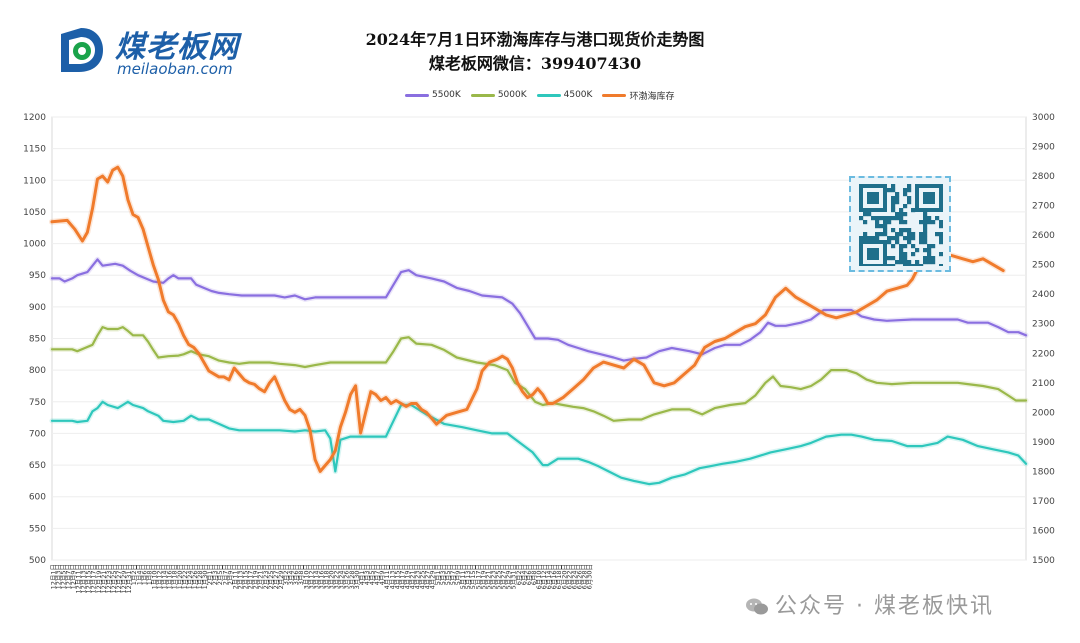  Describe the element at coordinates (79, 579) in the screenshot. I see `x-tick-label: 12月11日` at that location.